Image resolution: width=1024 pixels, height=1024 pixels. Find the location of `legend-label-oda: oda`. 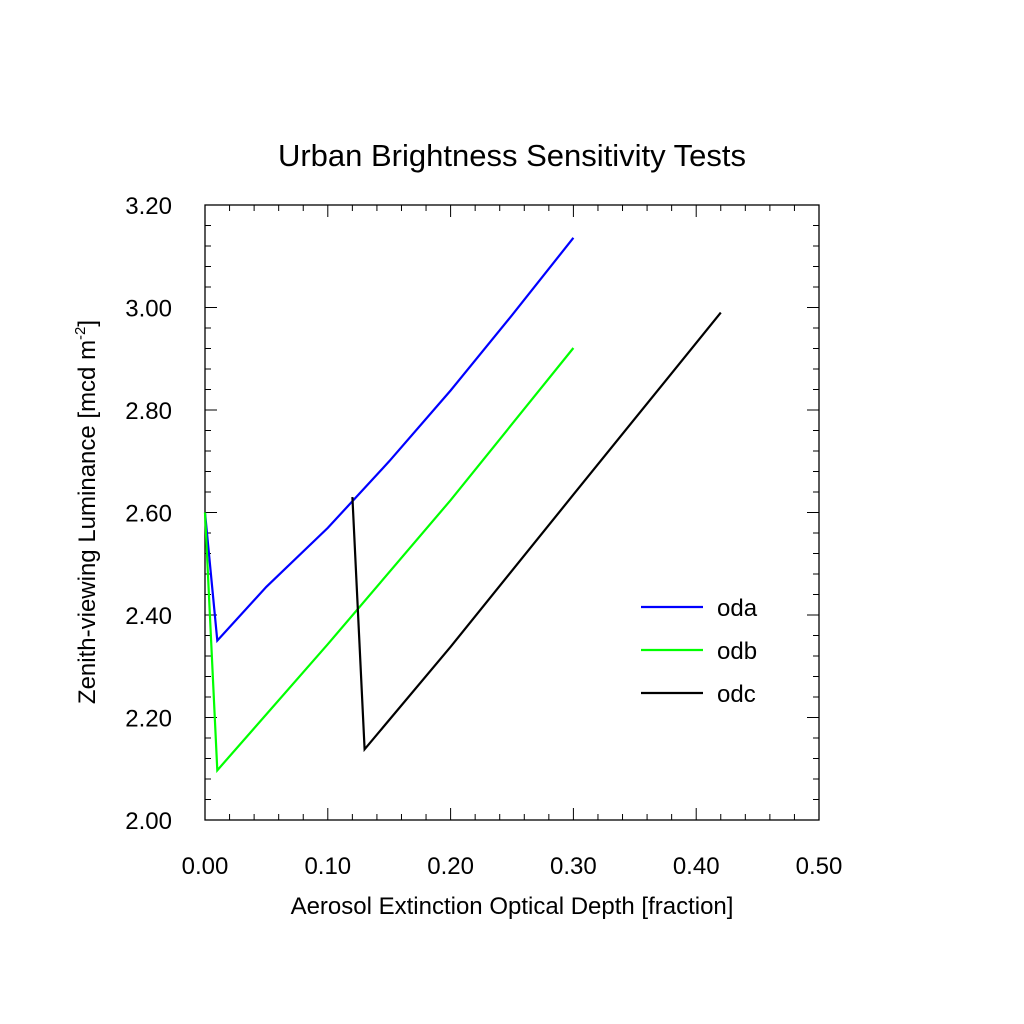

legend-label-oda: oda is located at coordinates (737, 608).